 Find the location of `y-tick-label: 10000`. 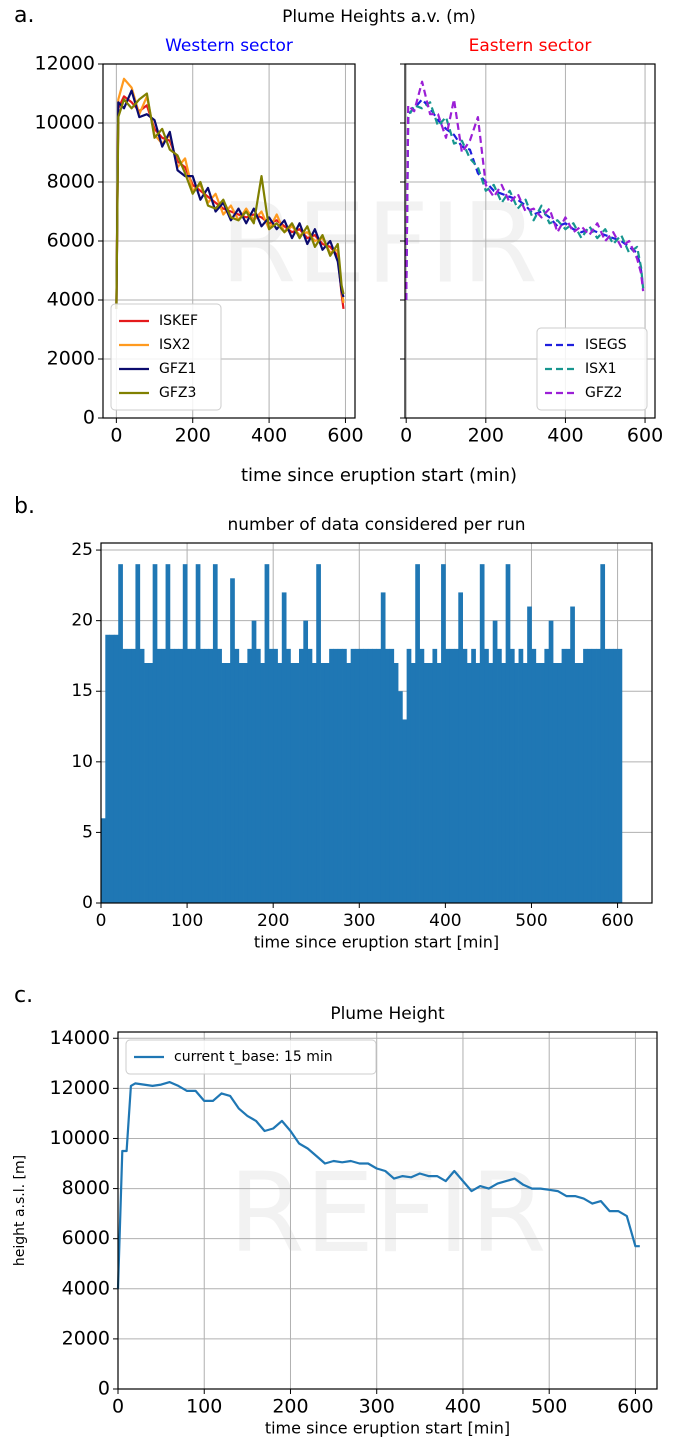

y-tick-label: 10000 is located at coordinates (80, 1138).